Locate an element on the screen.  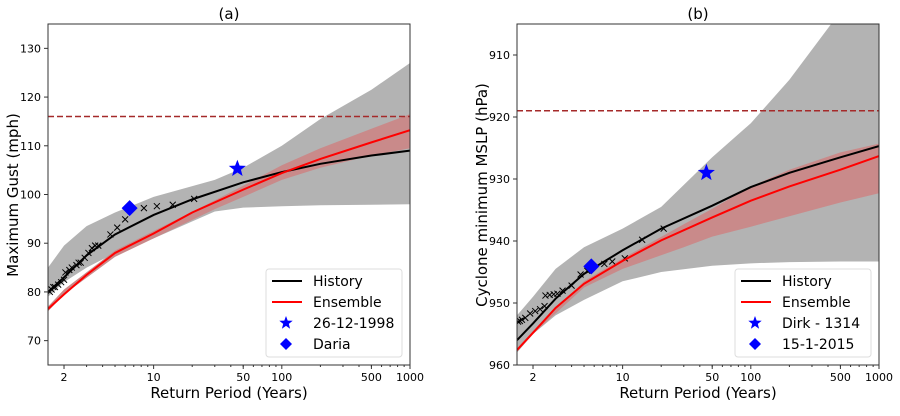
y-tick-label: 910 is located at coordinates (499, 55).